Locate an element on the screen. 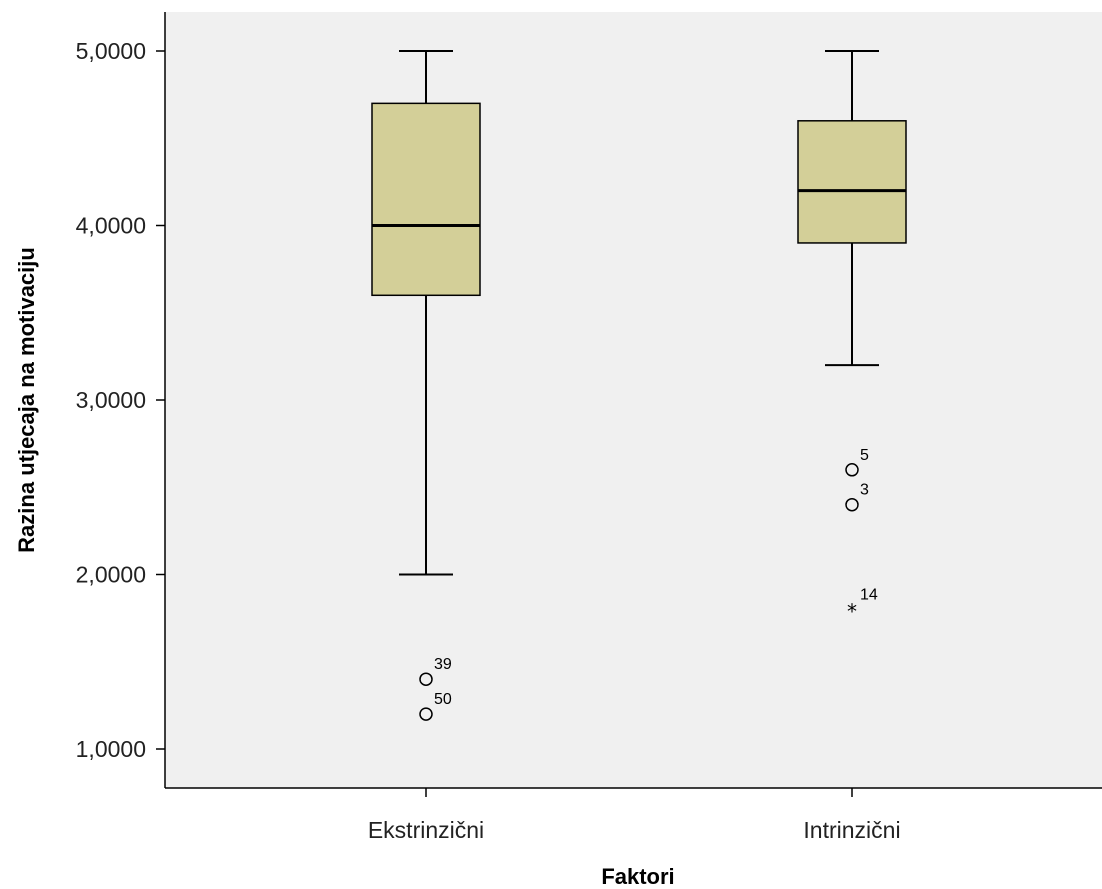 Image resolution: width=1102 pixels, height=889 pixels. y-tick-label: 3,0000 is located at coordinates (111, 400).